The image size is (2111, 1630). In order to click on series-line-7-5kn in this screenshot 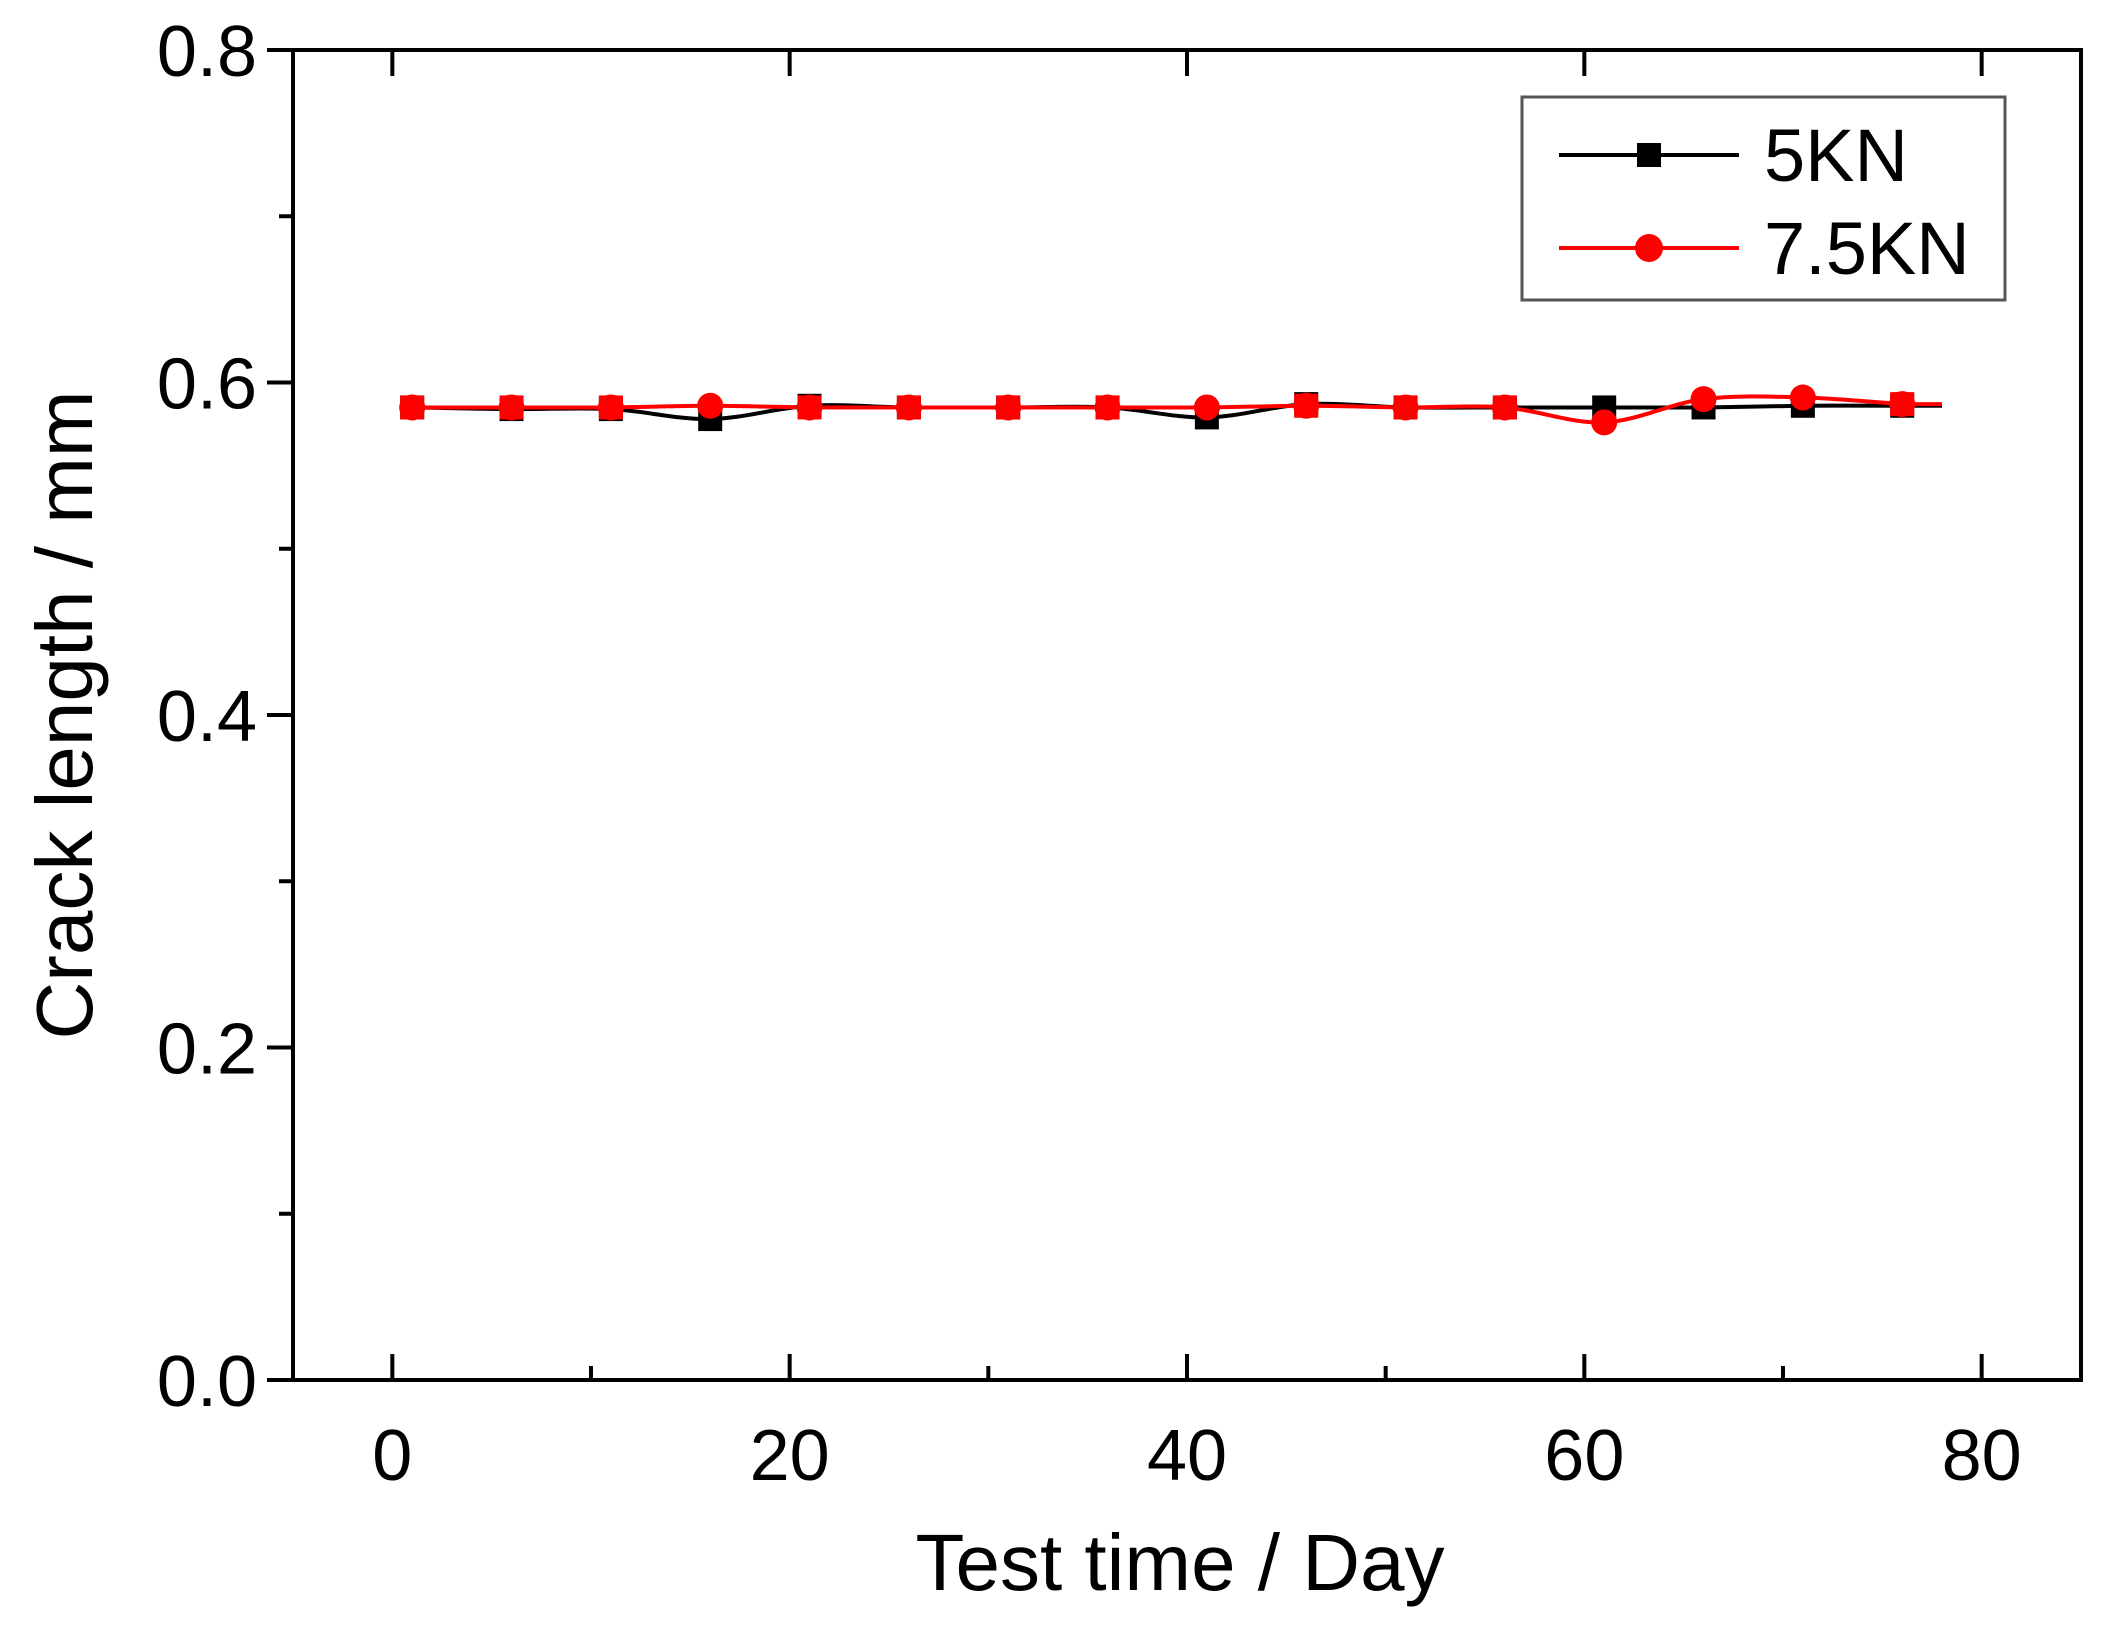, I will do `click(1177, 409)`.